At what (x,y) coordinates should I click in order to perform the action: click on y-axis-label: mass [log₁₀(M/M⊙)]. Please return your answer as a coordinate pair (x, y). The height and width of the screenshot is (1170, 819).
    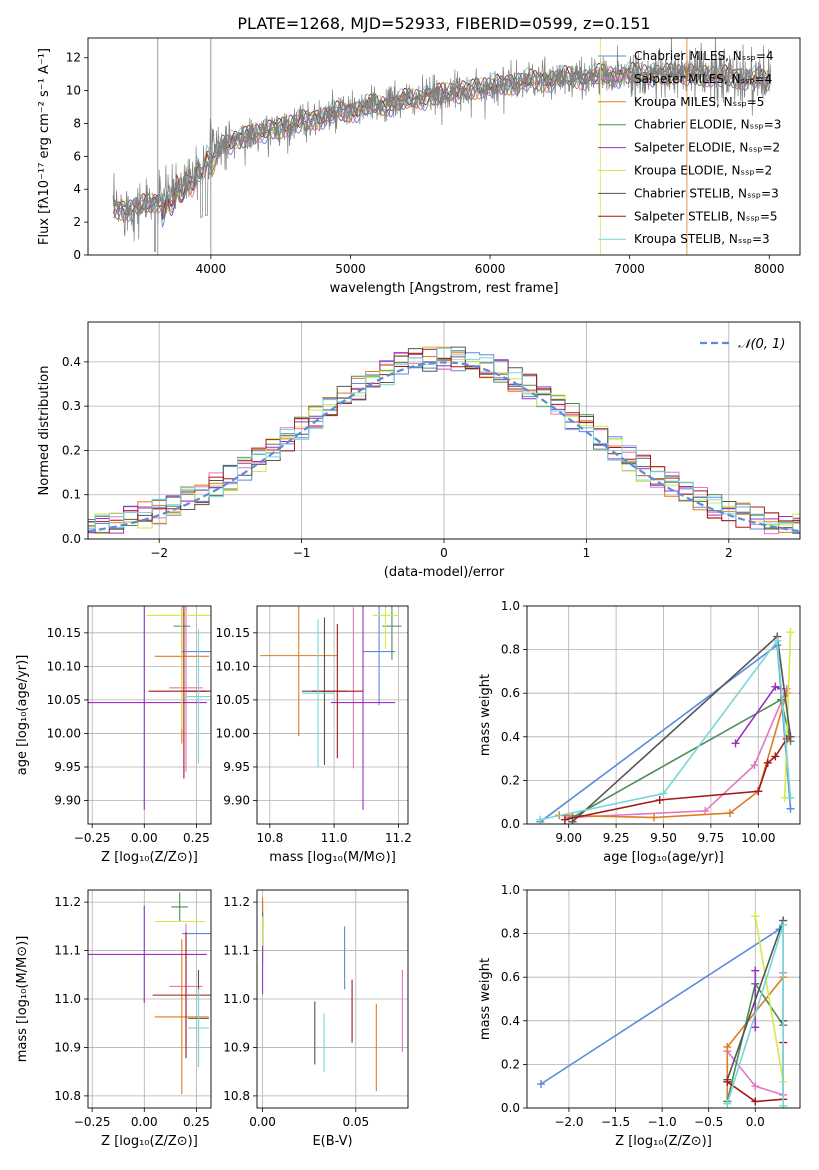
    Looking at the image, I should click on (22, 999).